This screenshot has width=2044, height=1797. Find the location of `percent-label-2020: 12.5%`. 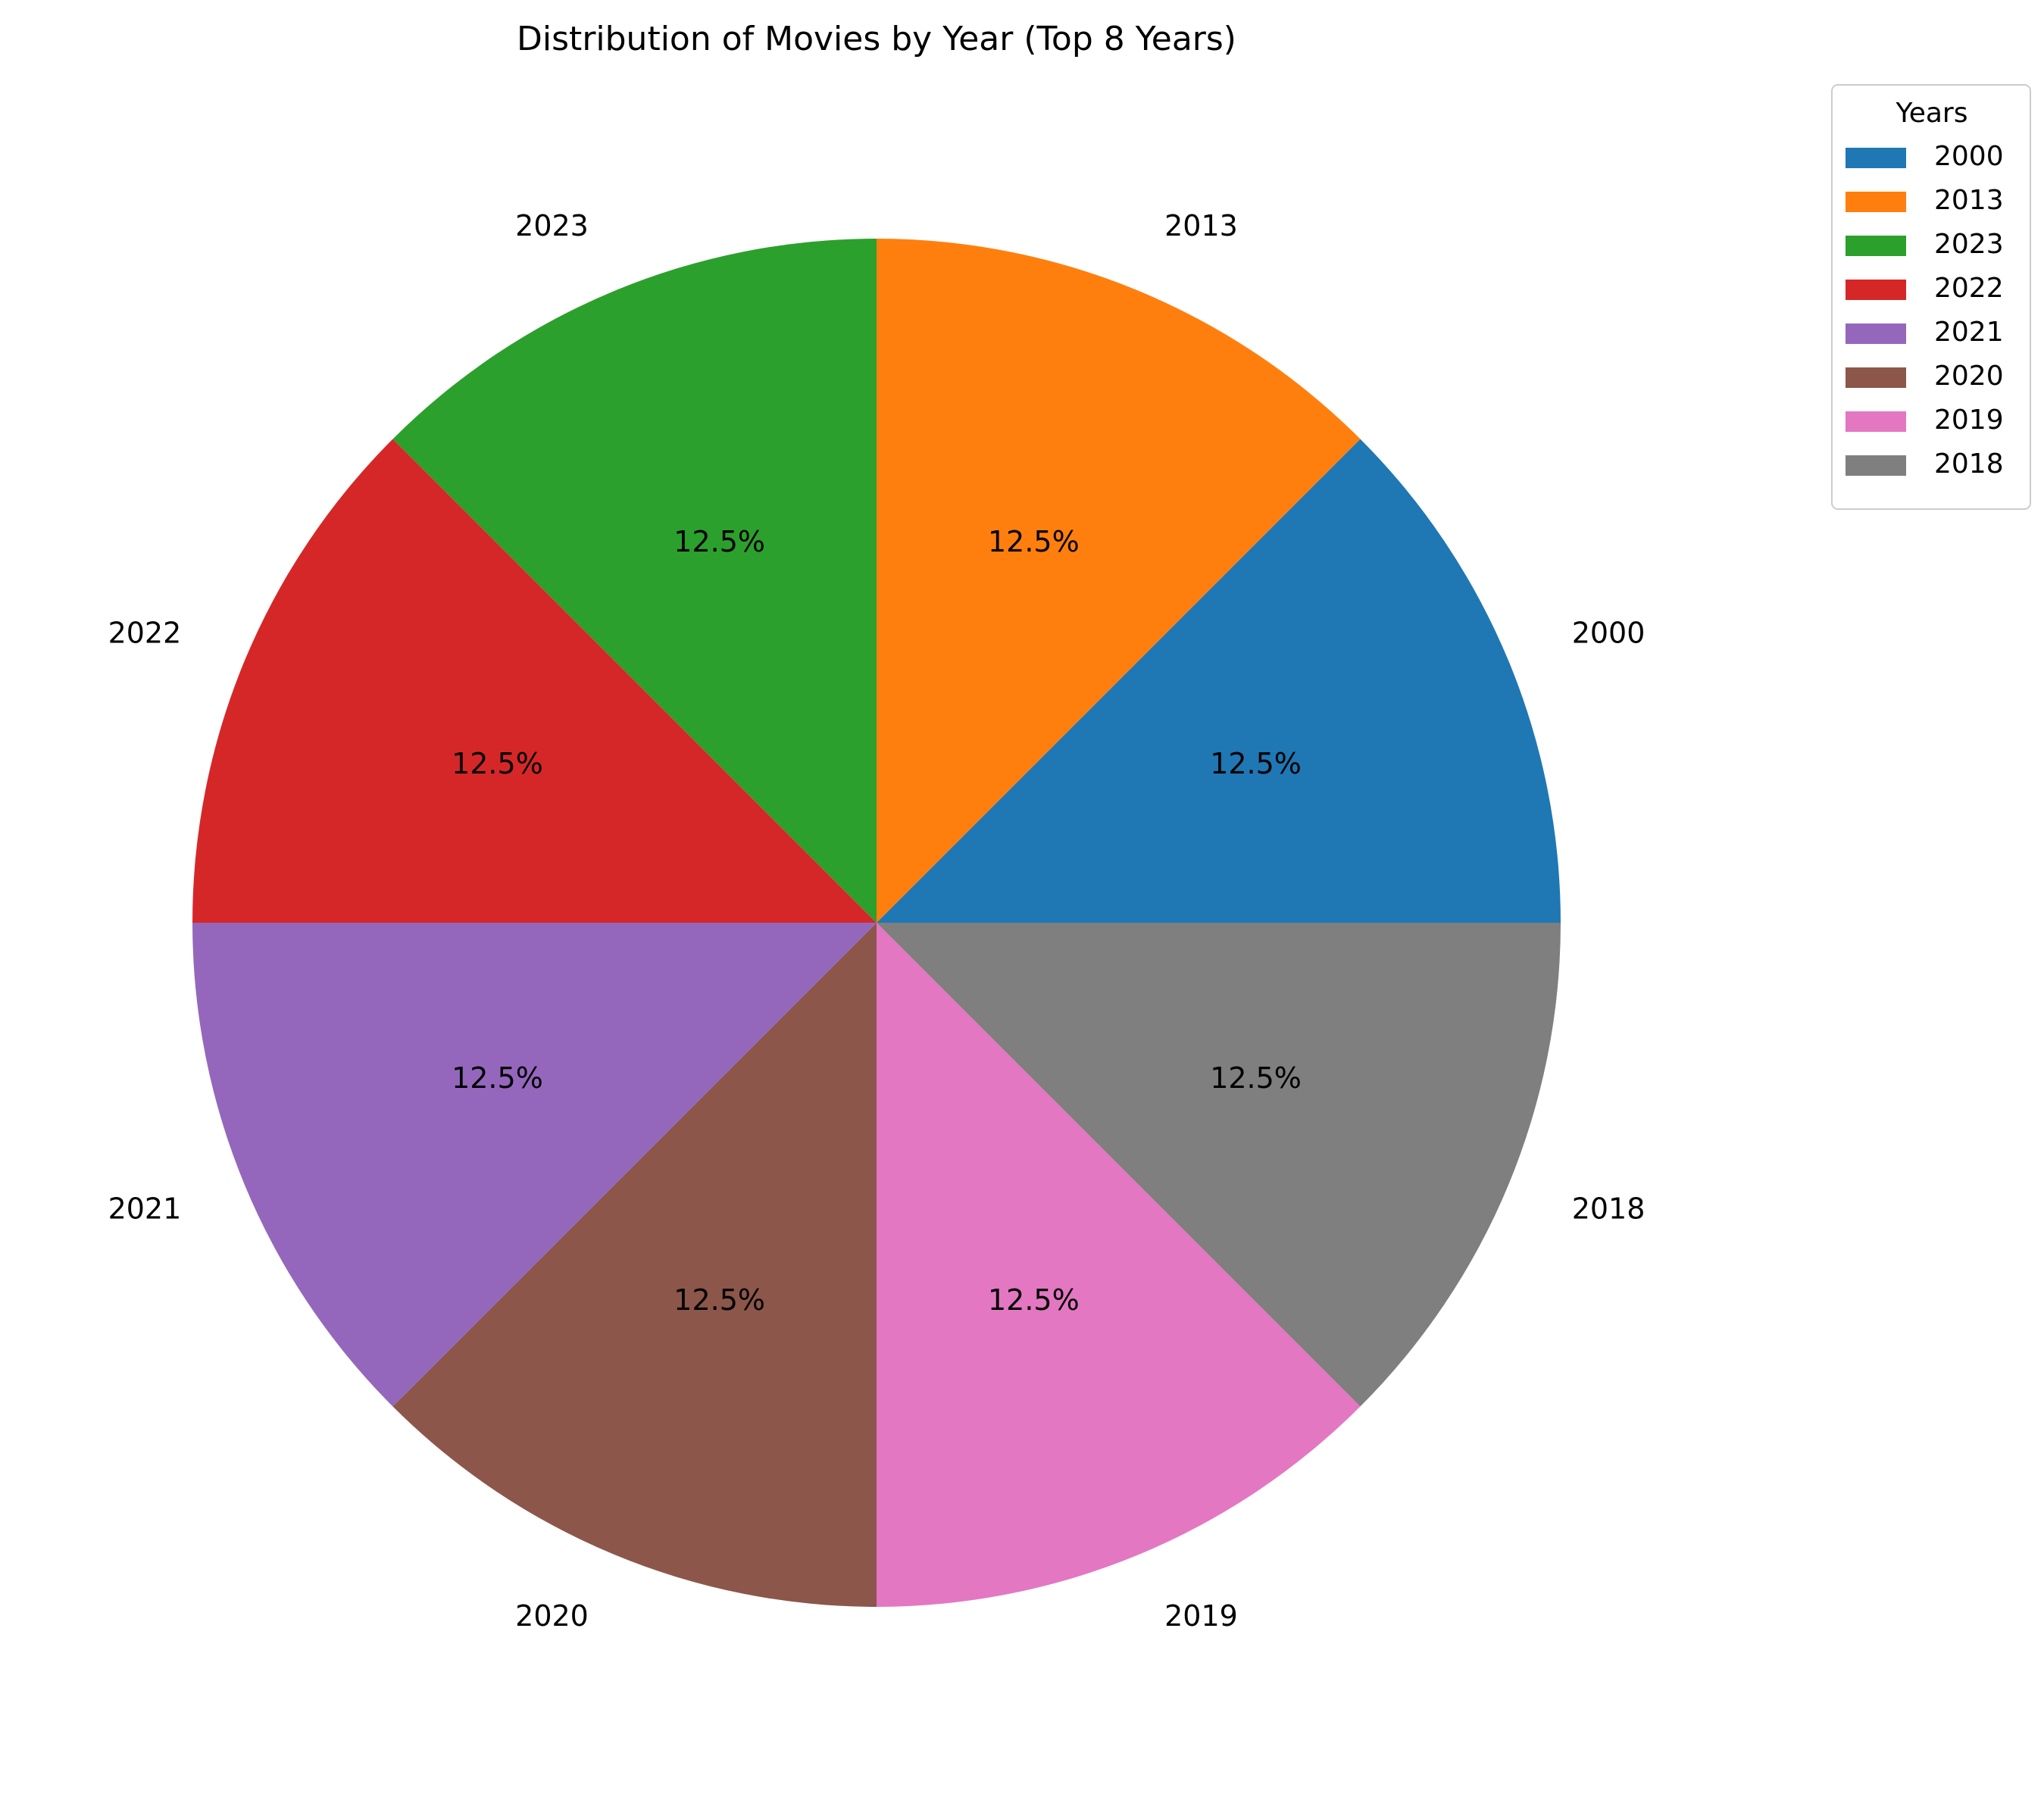

percent-label-2020: 12.5% is located at coordinates (719, 1300).